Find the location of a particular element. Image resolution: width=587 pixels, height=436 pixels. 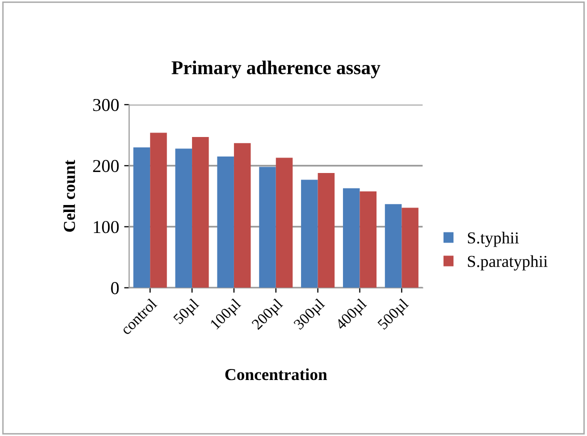

legend-label: S.paratyphii is located at coordinates (508, 262).